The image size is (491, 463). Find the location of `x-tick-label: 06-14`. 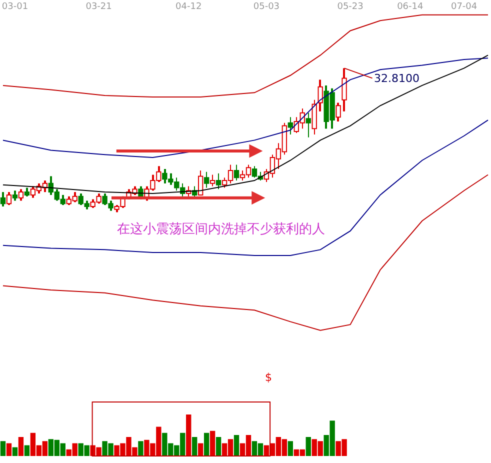

x-tick-label: 06-14 is located at coordinates (410, 7).